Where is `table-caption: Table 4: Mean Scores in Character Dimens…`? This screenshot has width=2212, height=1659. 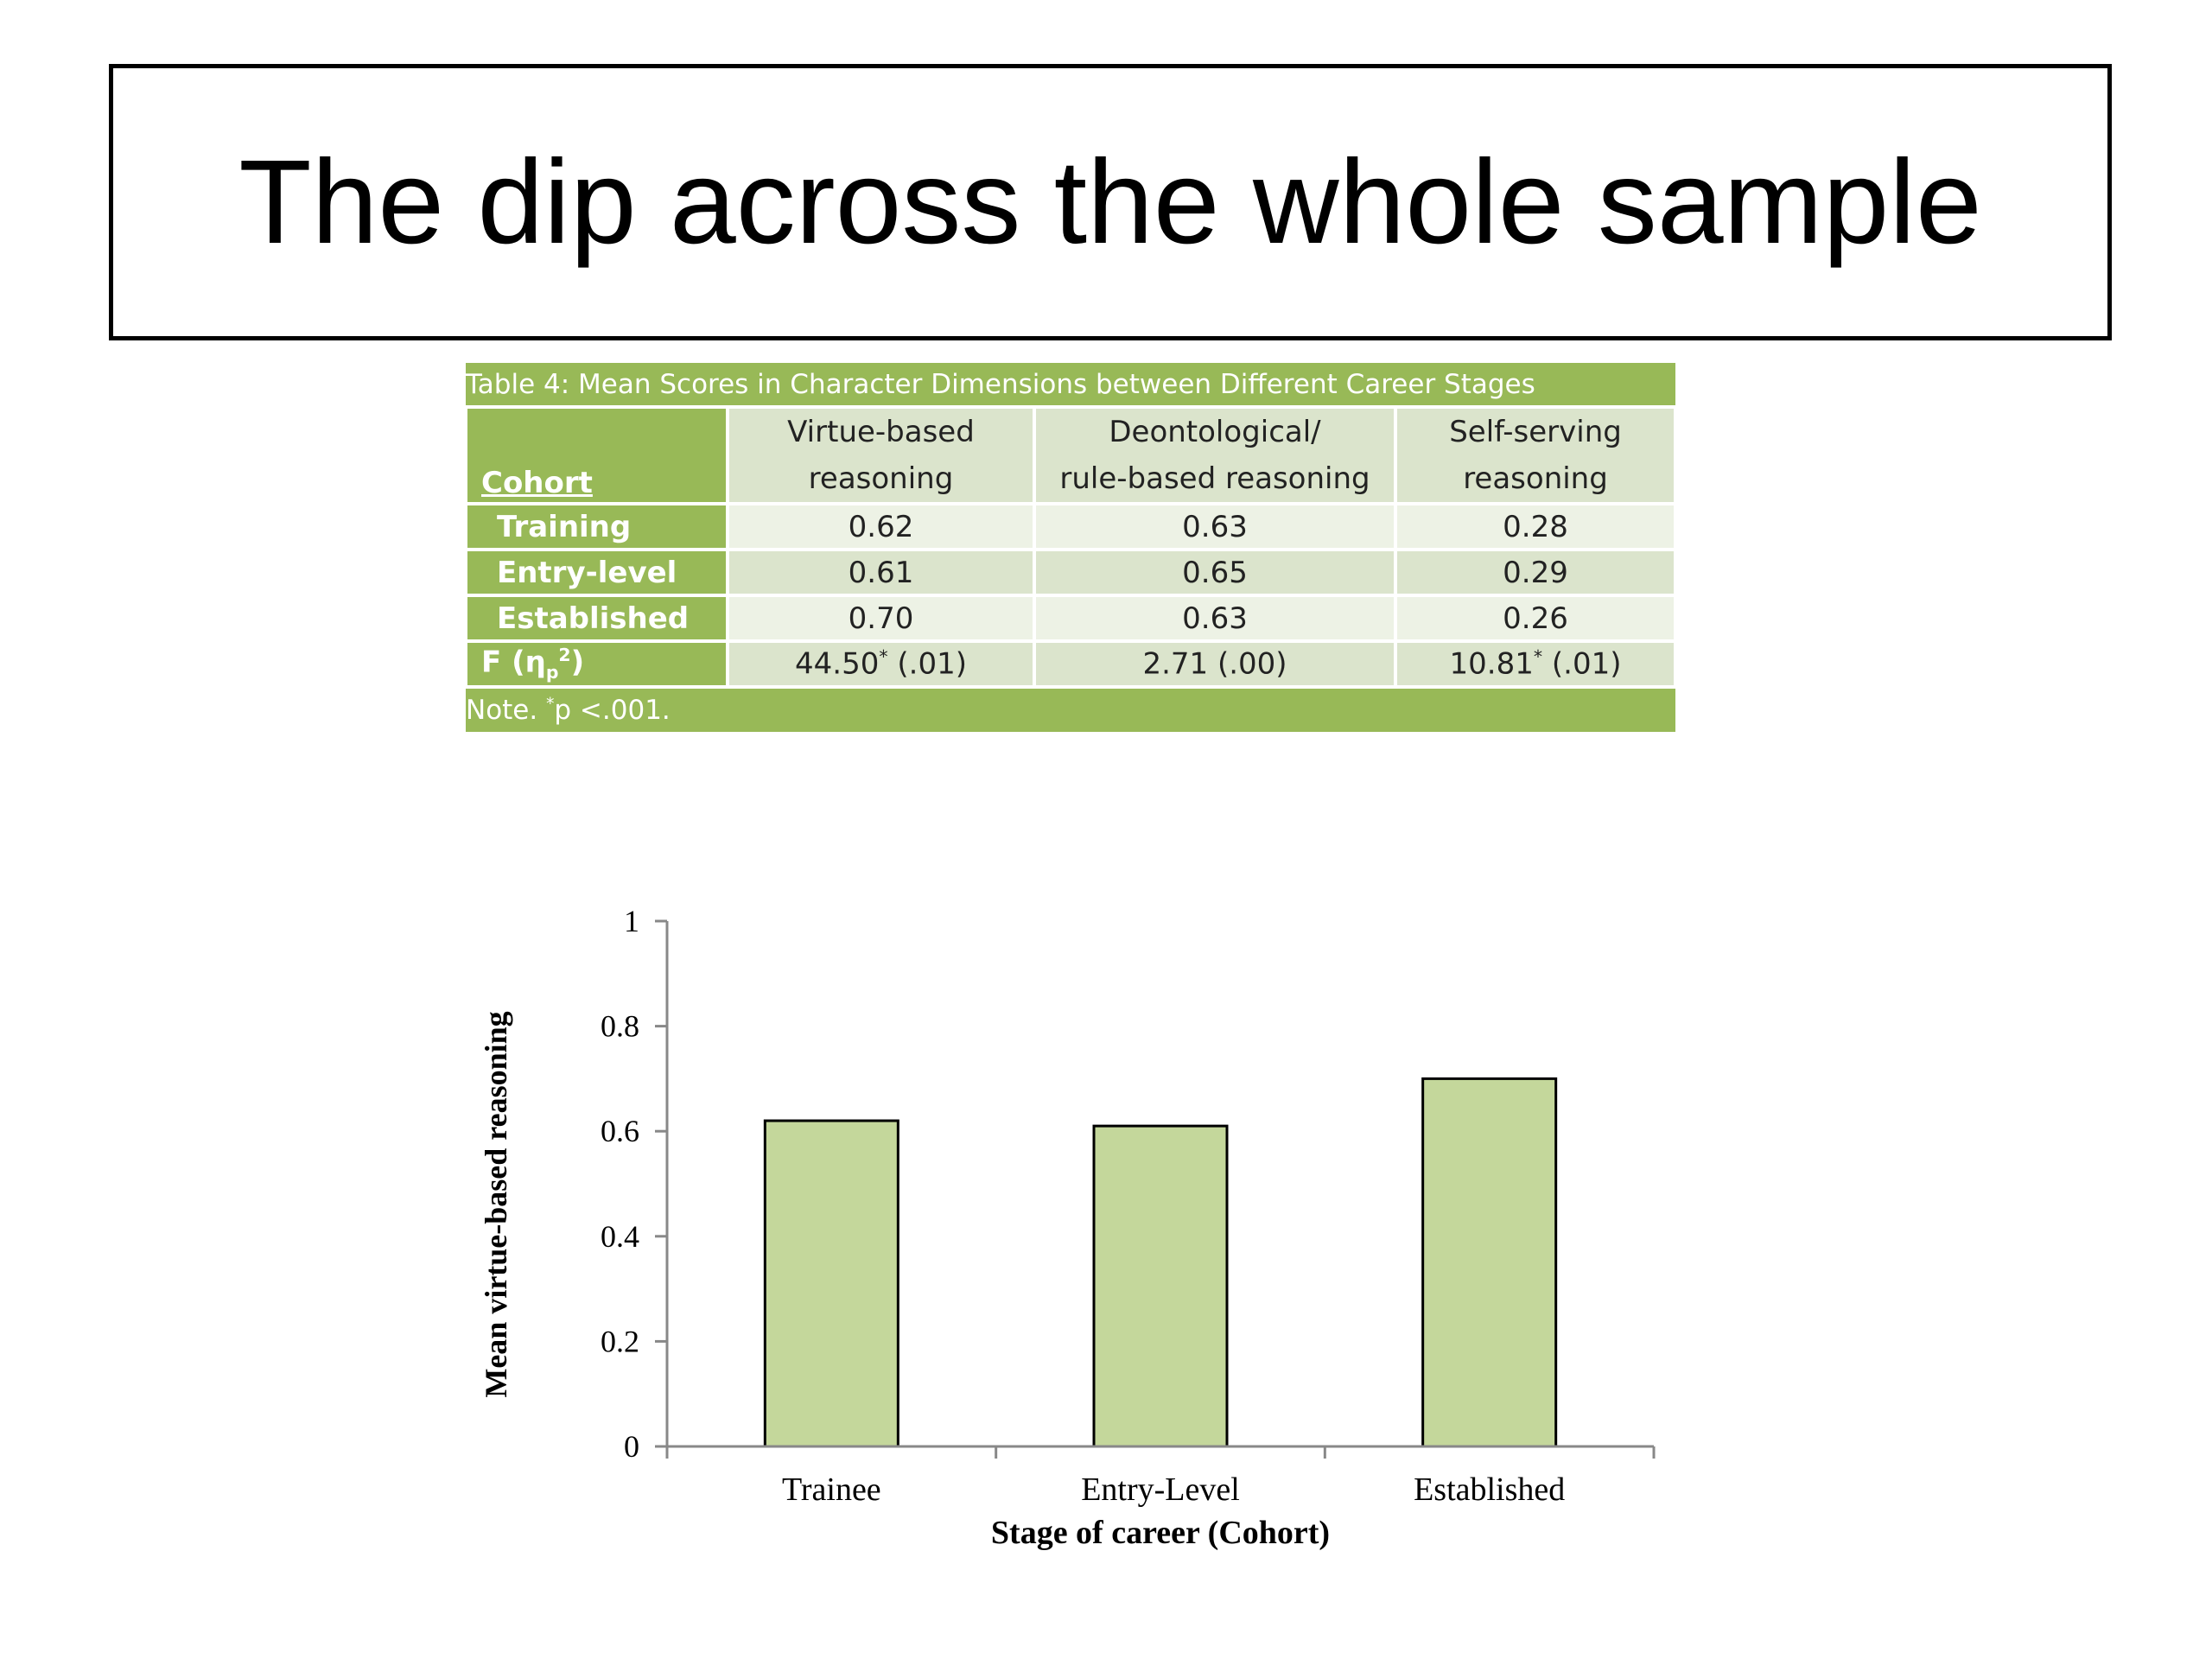 table-caption: Table 4: Mean Scores in Character Dimens… is located at coordinates (1071, 386).